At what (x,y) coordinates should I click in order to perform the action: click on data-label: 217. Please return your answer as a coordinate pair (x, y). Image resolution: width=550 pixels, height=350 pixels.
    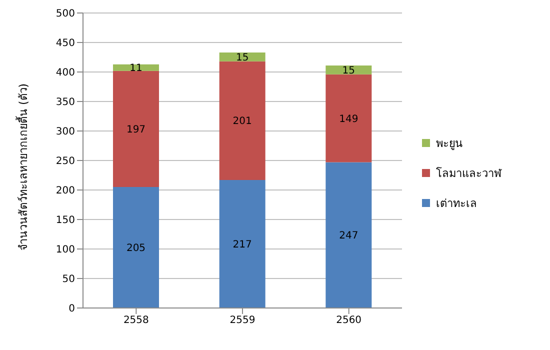
    Looking at the image, I should click on (242, 245).